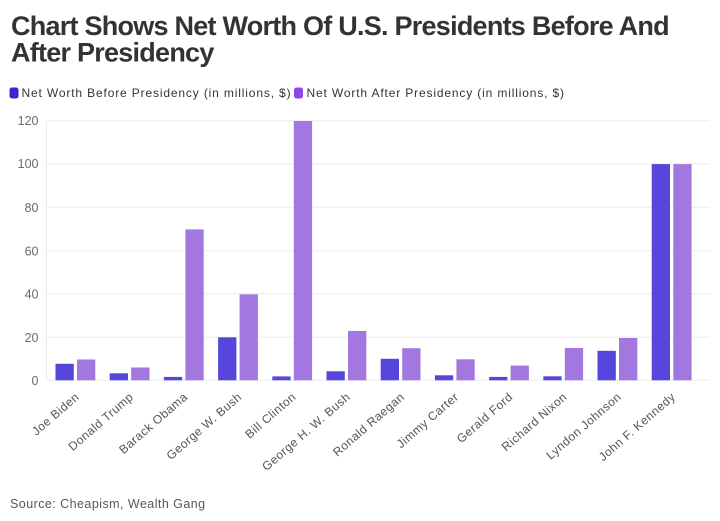 Image resolution: width=720 pixels, height=521 pixels. I want to click on svg-text: 20, so click(32, 338).